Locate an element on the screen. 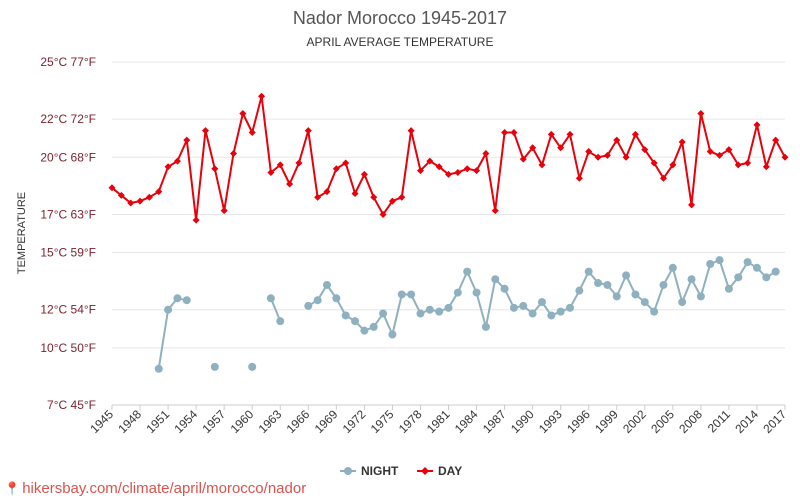 Image resolution: width=800 pixels, height=500 pixels. legend: NIGHT DAY is located at coordinates (401, 471).